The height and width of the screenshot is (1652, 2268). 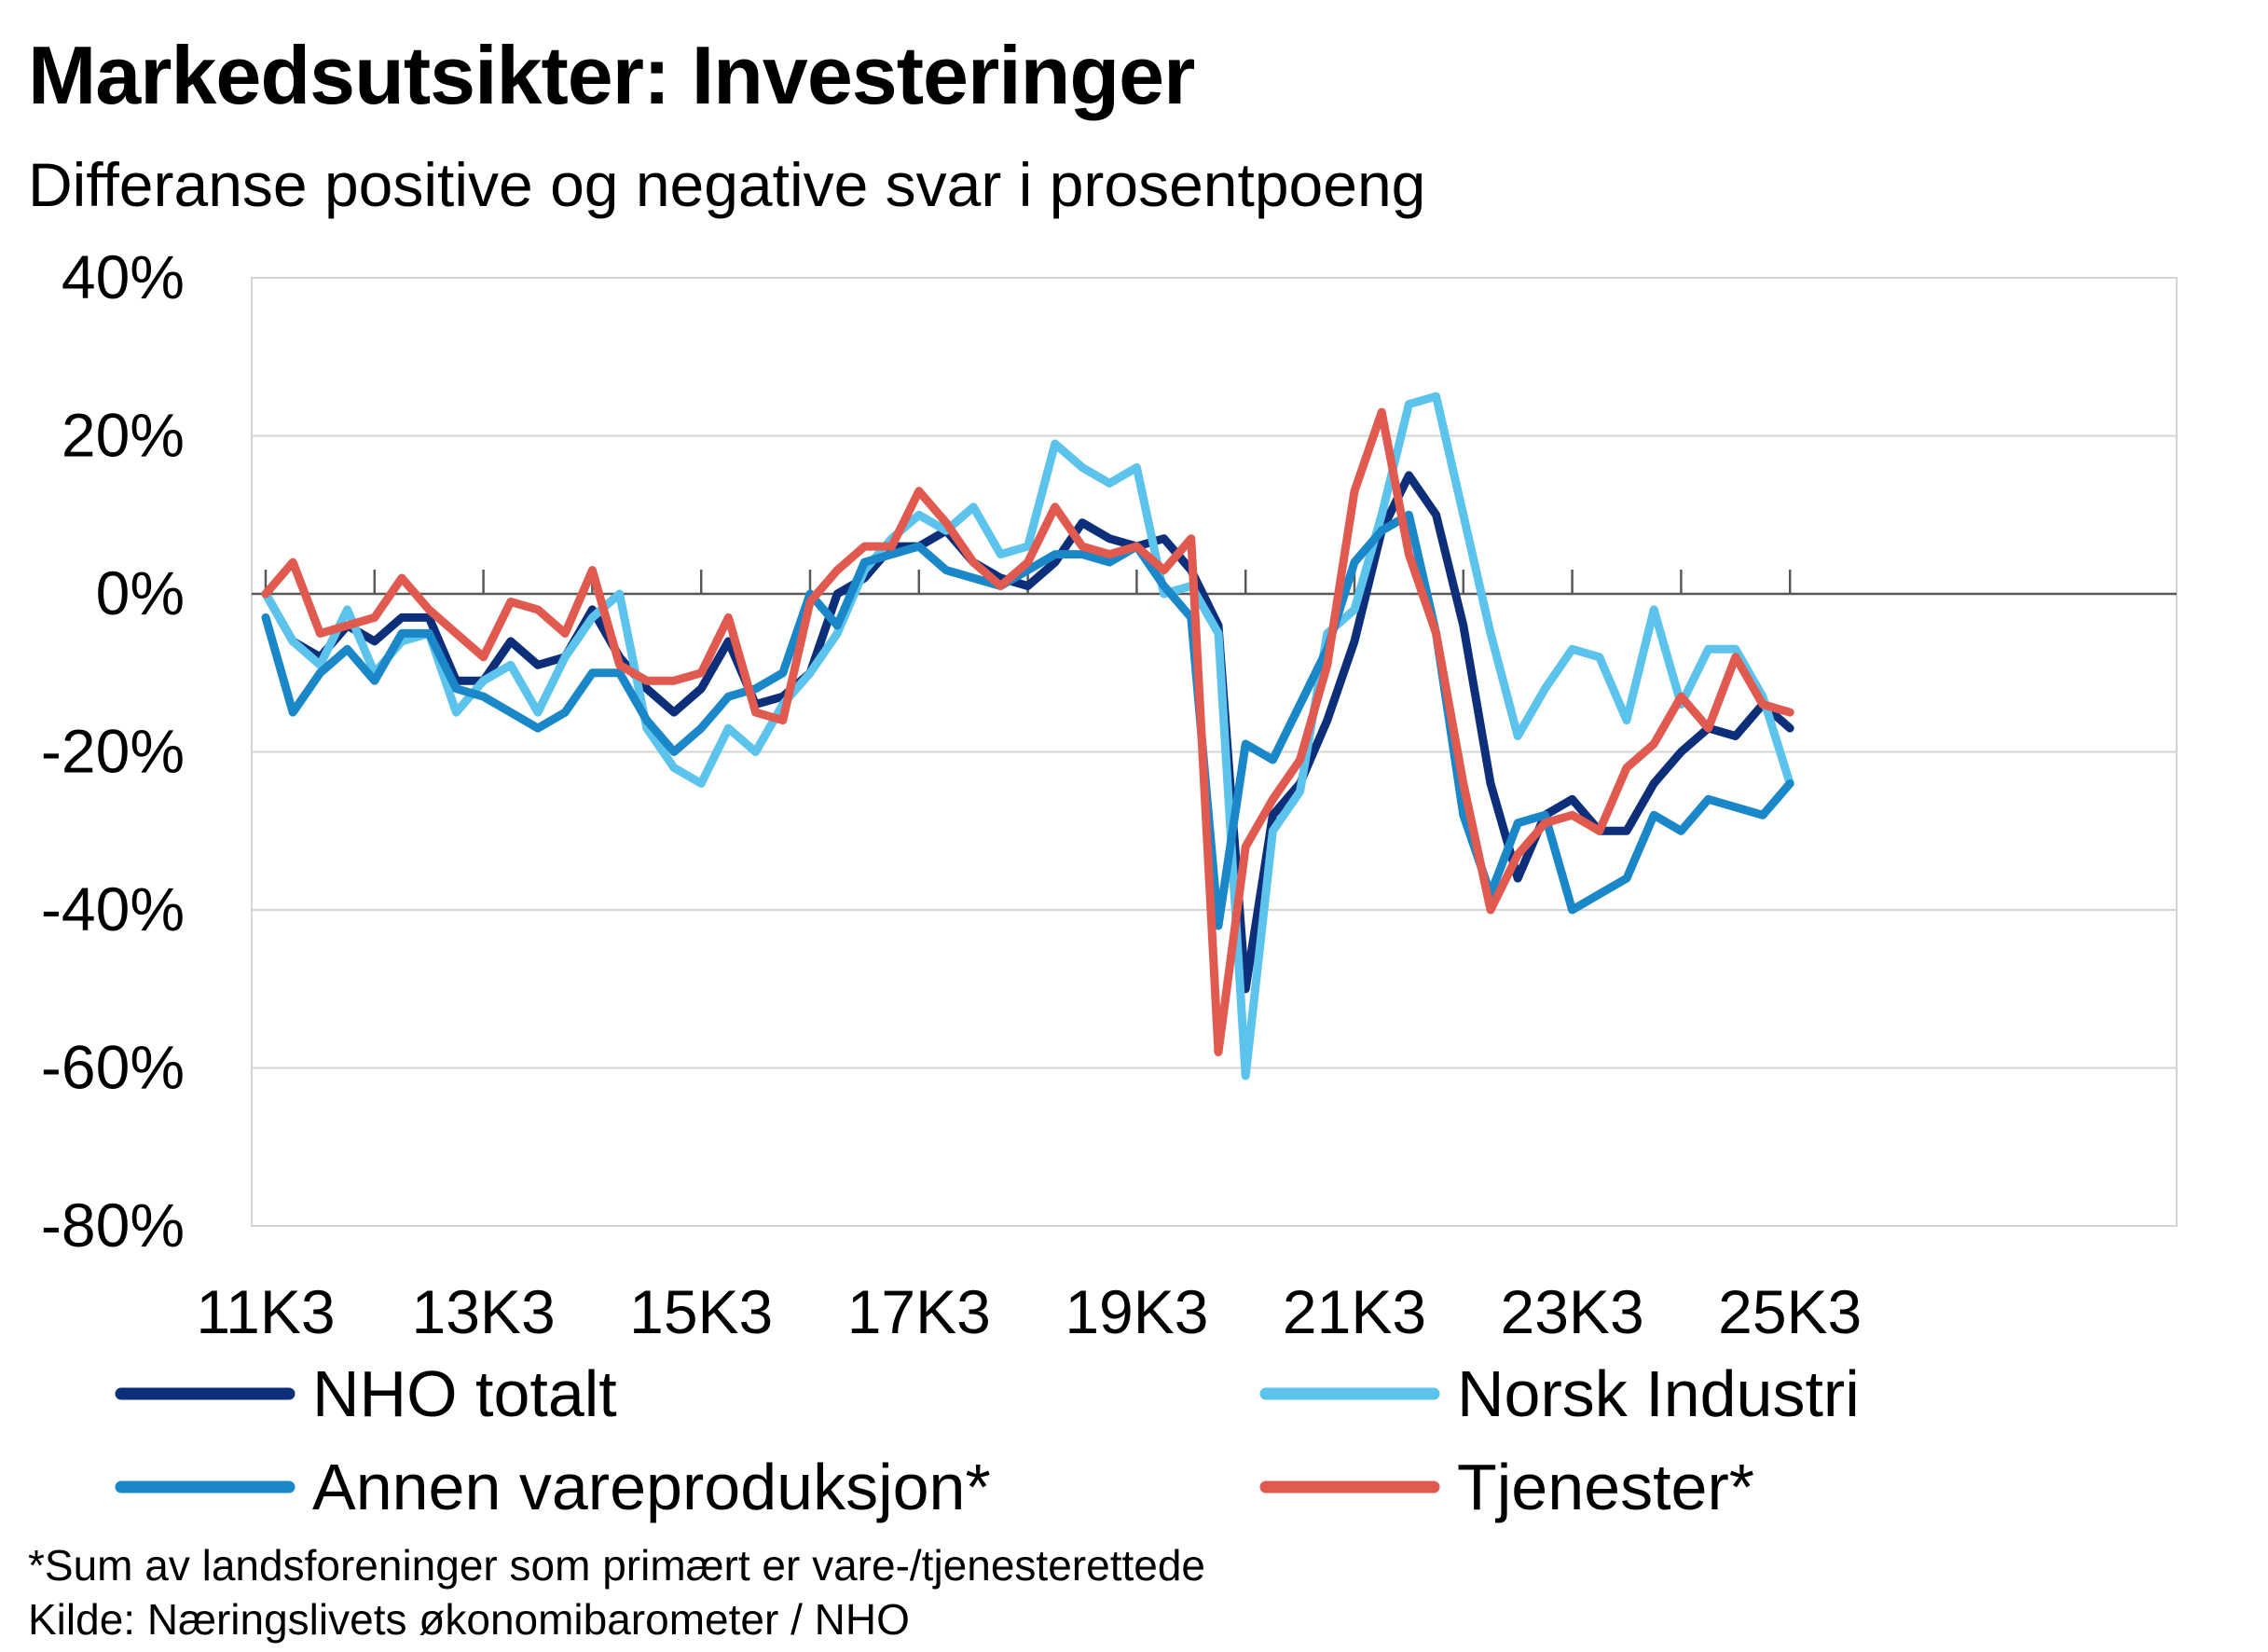 What do you see at coordinates (123, 436) in the screenshot?
I see `y-tick-label: 20%` at bounding box center [123, 436].